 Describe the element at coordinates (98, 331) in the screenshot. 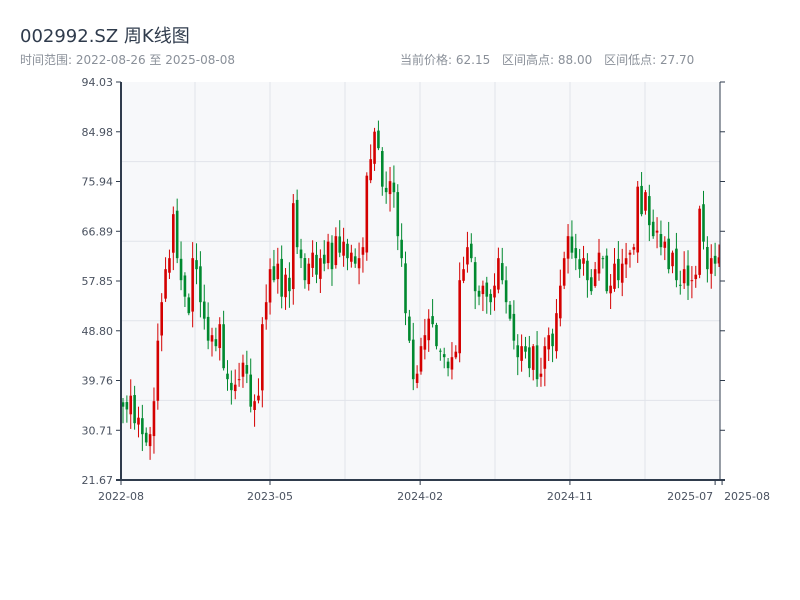

I see `y-tick-label: 48.80` at that location.